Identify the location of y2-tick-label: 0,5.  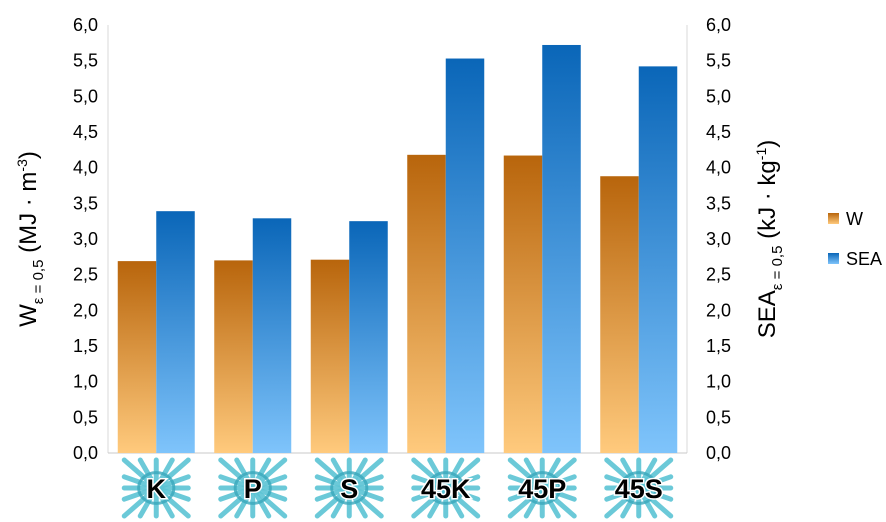
(718, 417).